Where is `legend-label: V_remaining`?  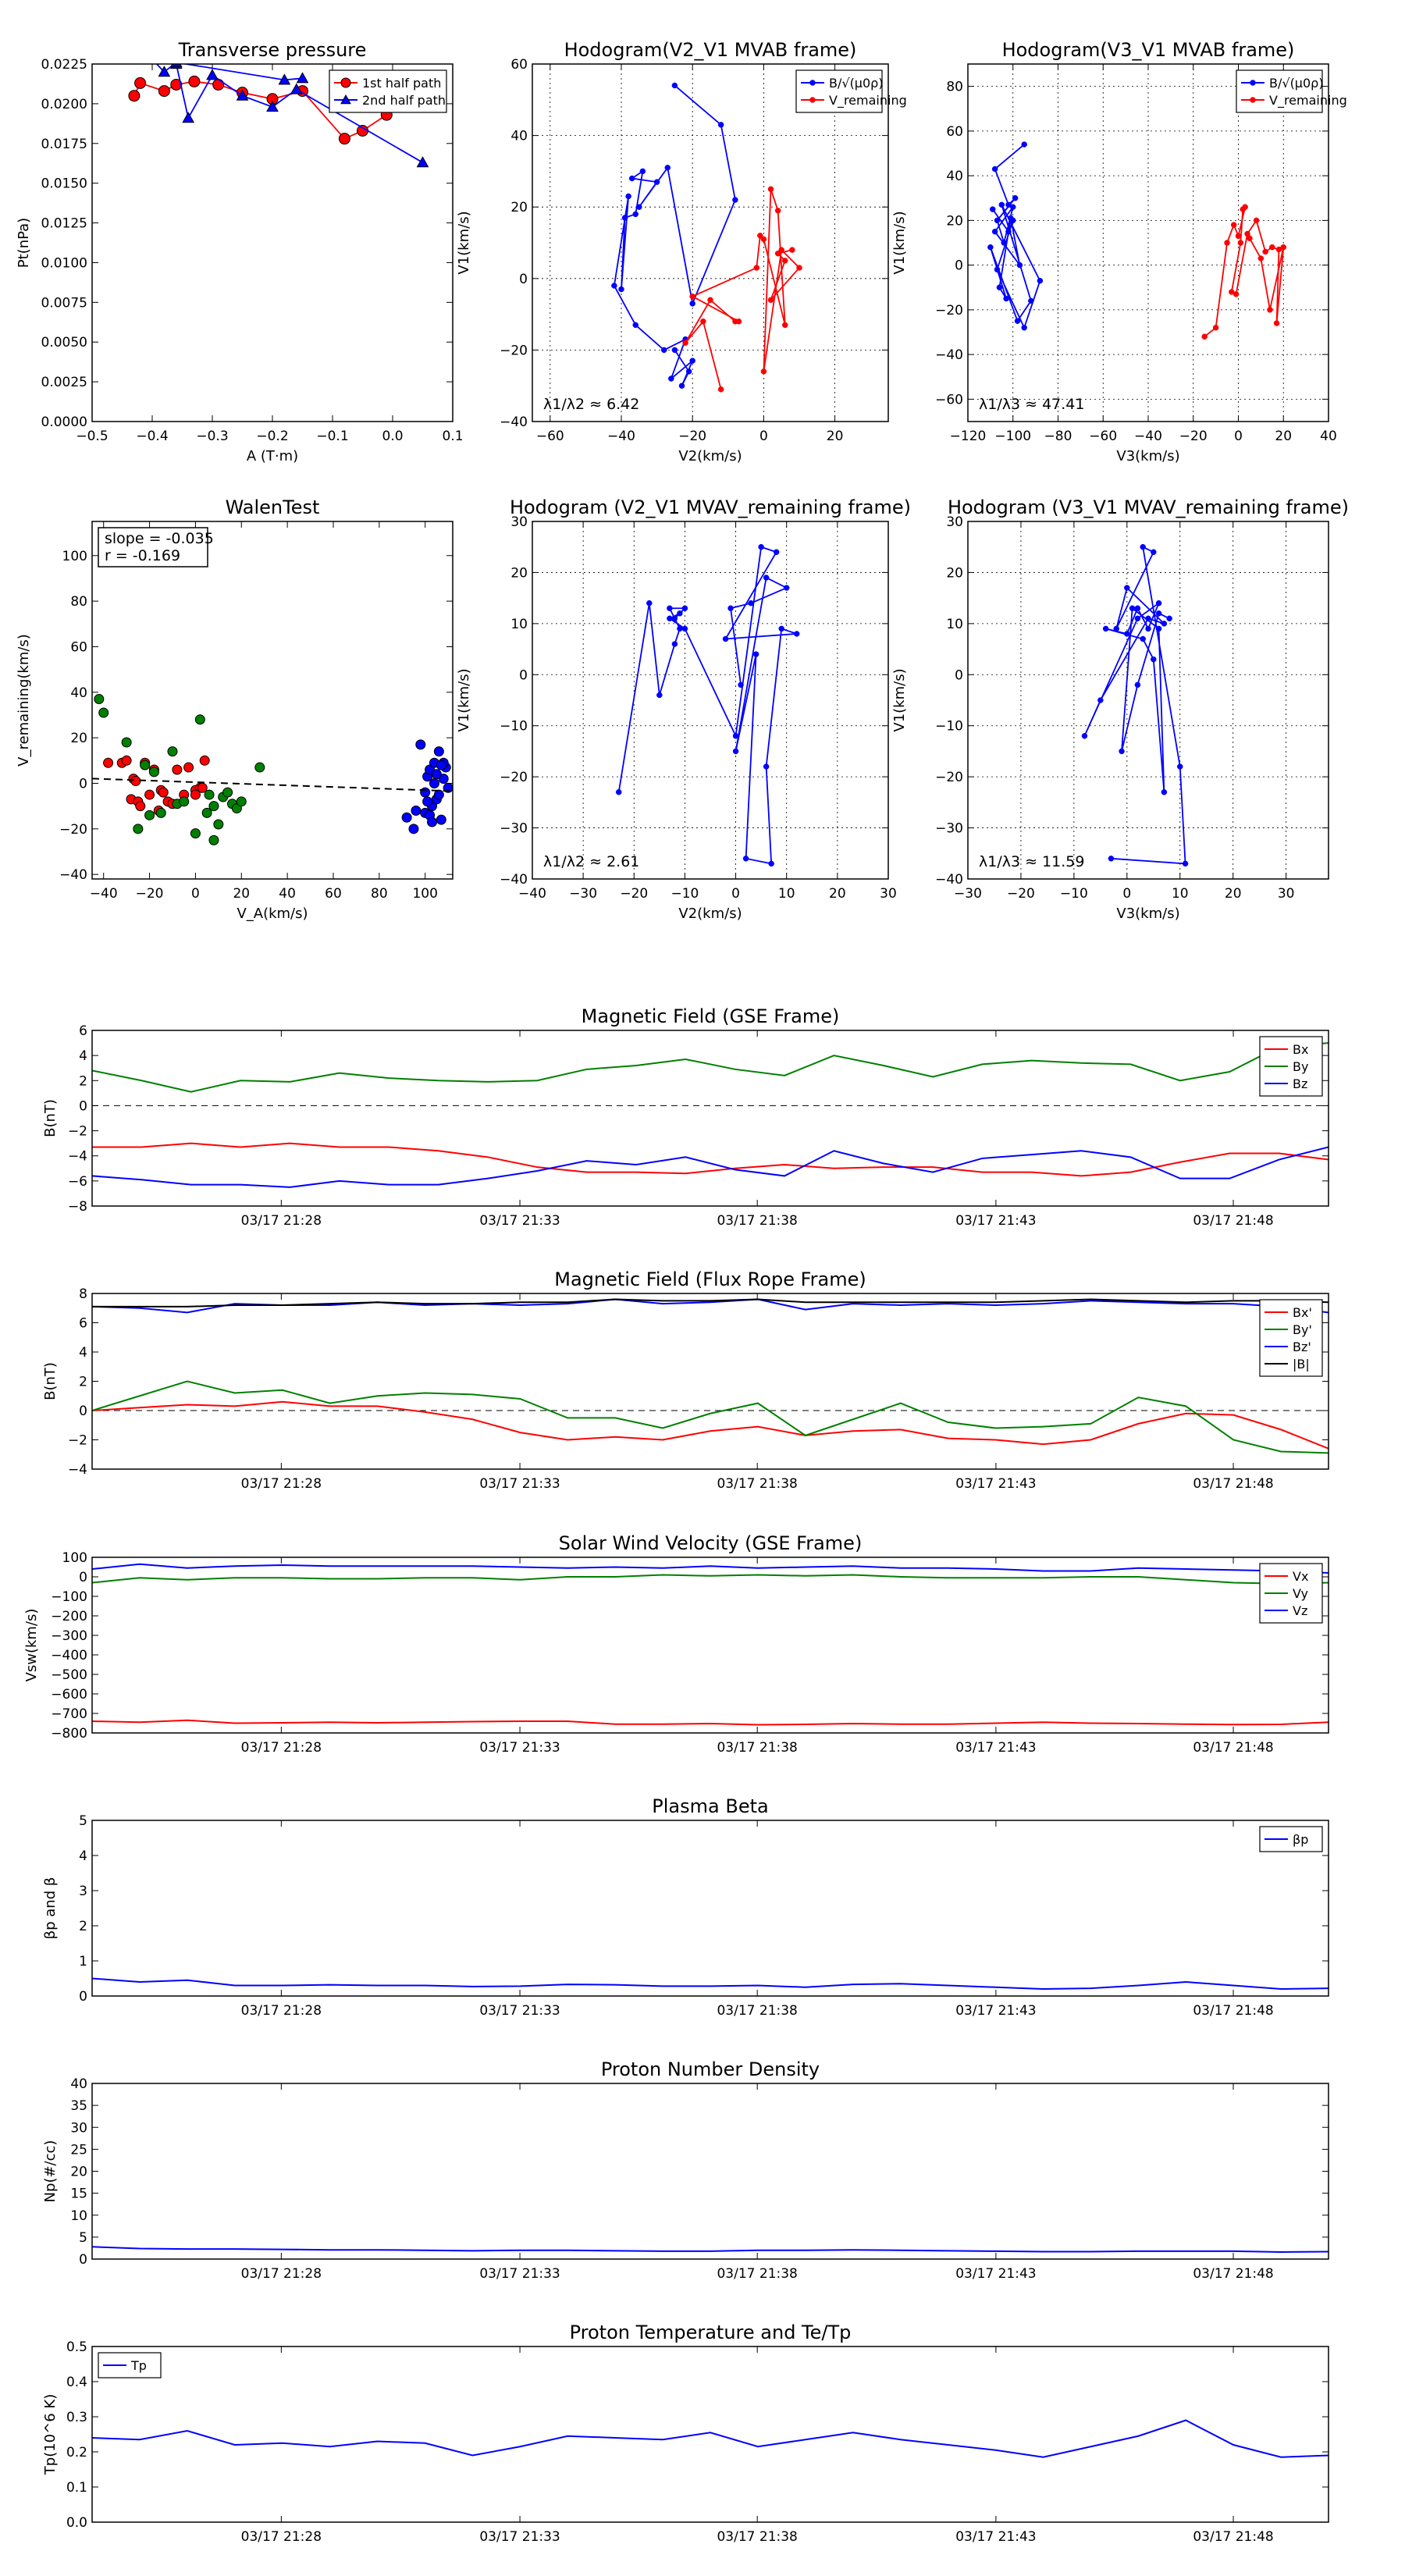 legend-label: V_remaining is located at coordinates (1308, 101).